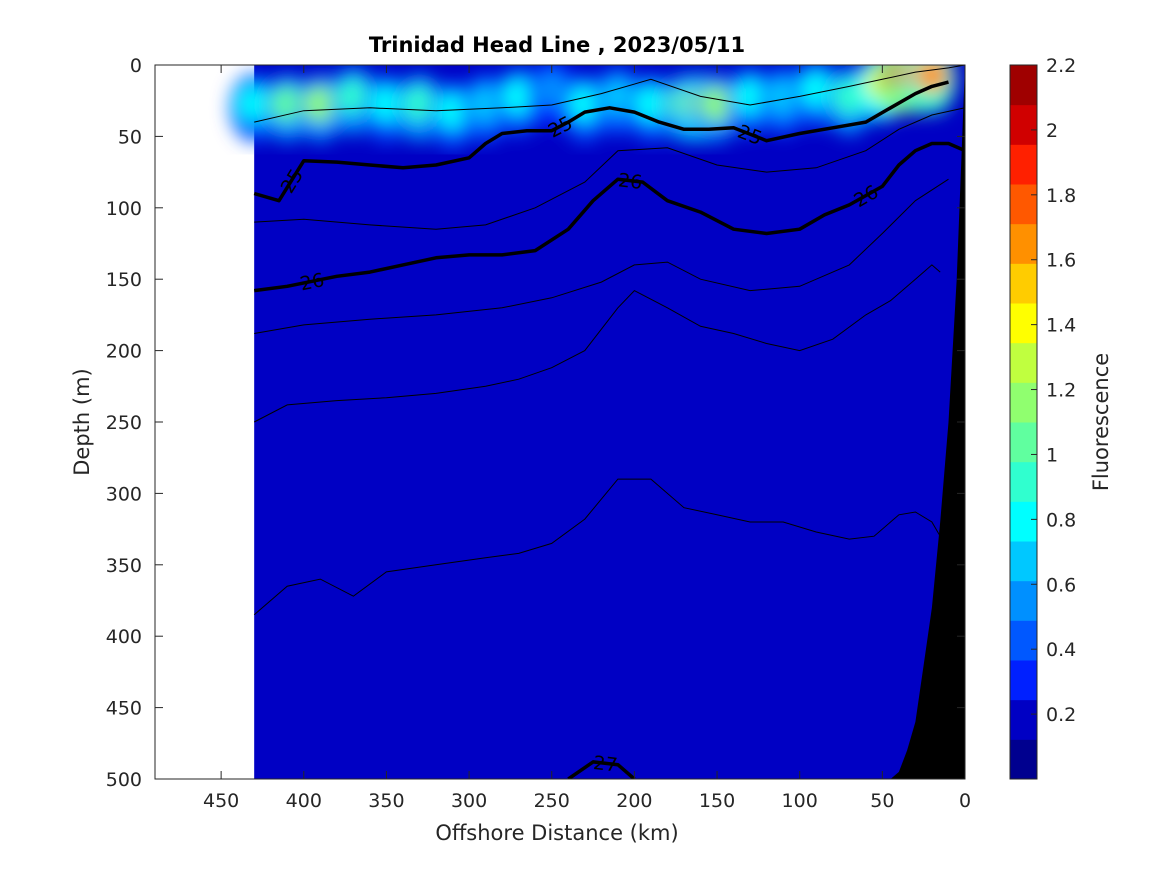 The width and height of the screenshot is (1167, 875). Describe the element at coordinates (1061, 196) in the screenshot. I see `colorbar-tick-label: 1.8` at that location.